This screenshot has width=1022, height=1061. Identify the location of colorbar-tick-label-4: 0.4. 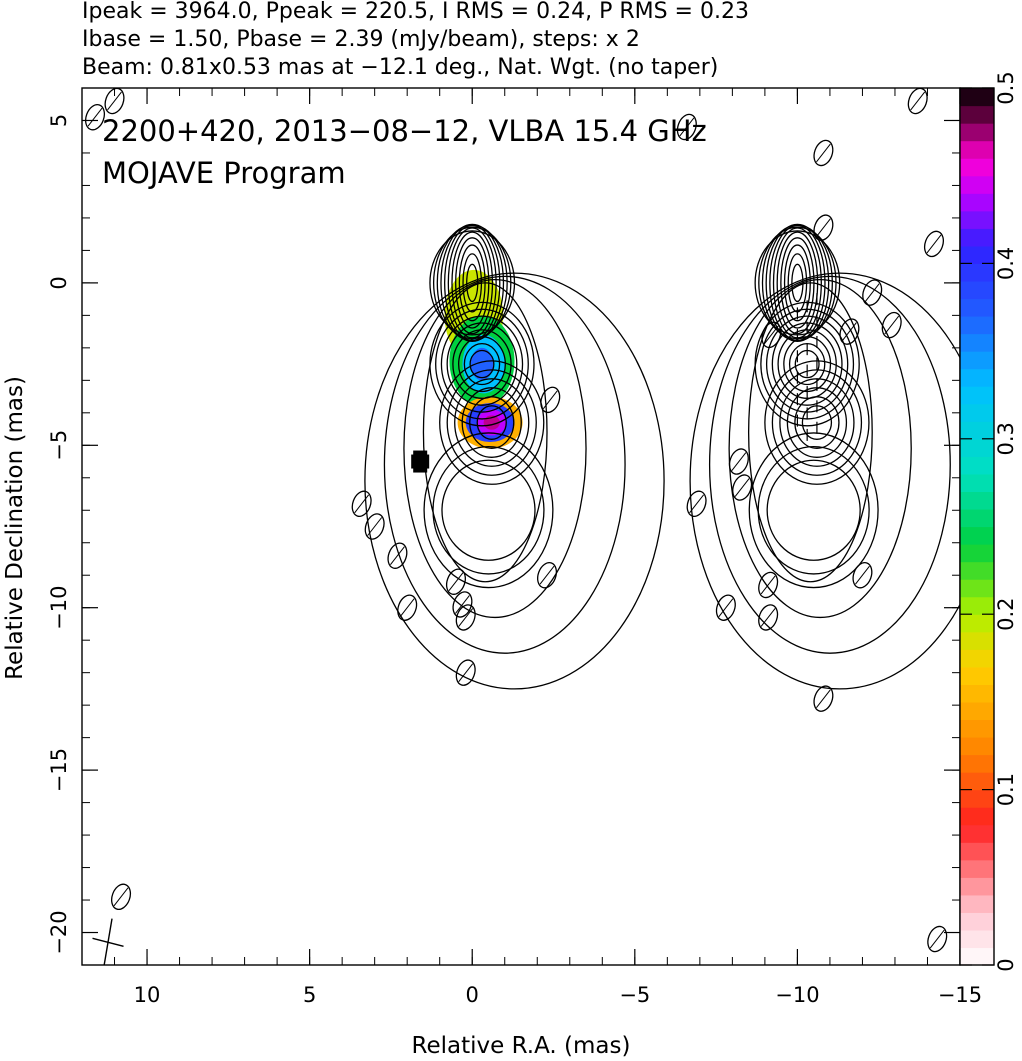
(1006, 263).